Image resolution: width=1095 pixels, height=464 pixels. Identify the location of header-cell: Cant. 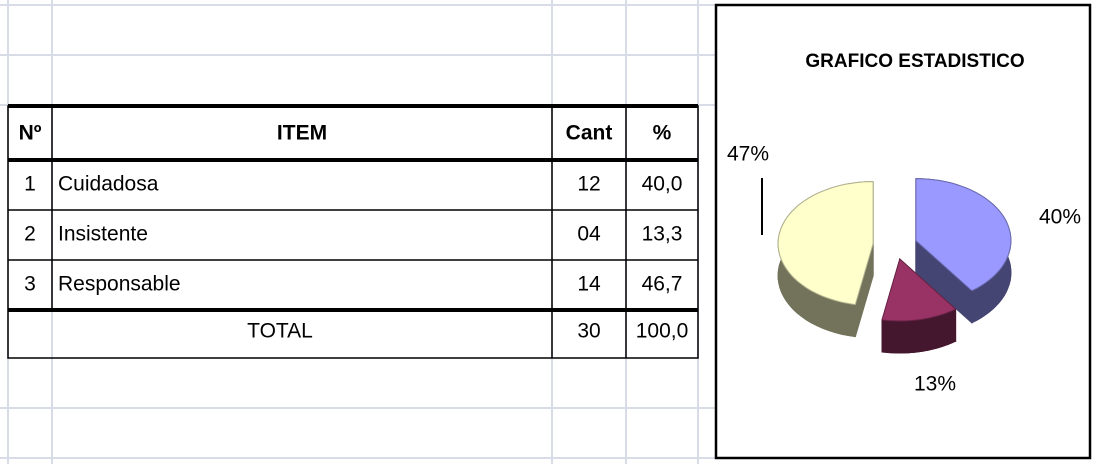
(589, 133).